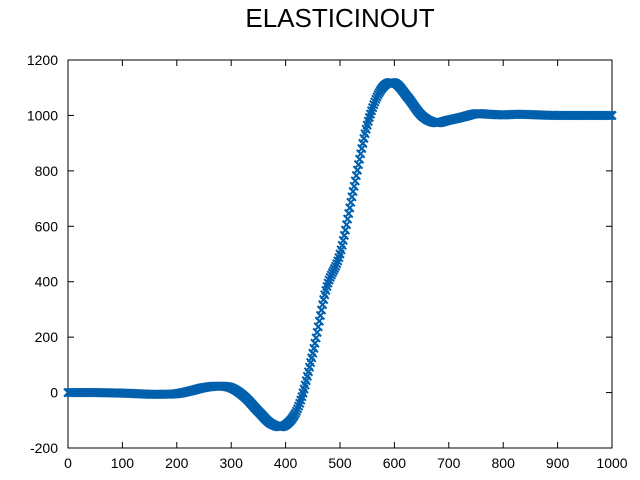 Image resolution: width=640 pixels, height=480 pixels. I want to click on x-tick-label: 200, so click(177, 463).